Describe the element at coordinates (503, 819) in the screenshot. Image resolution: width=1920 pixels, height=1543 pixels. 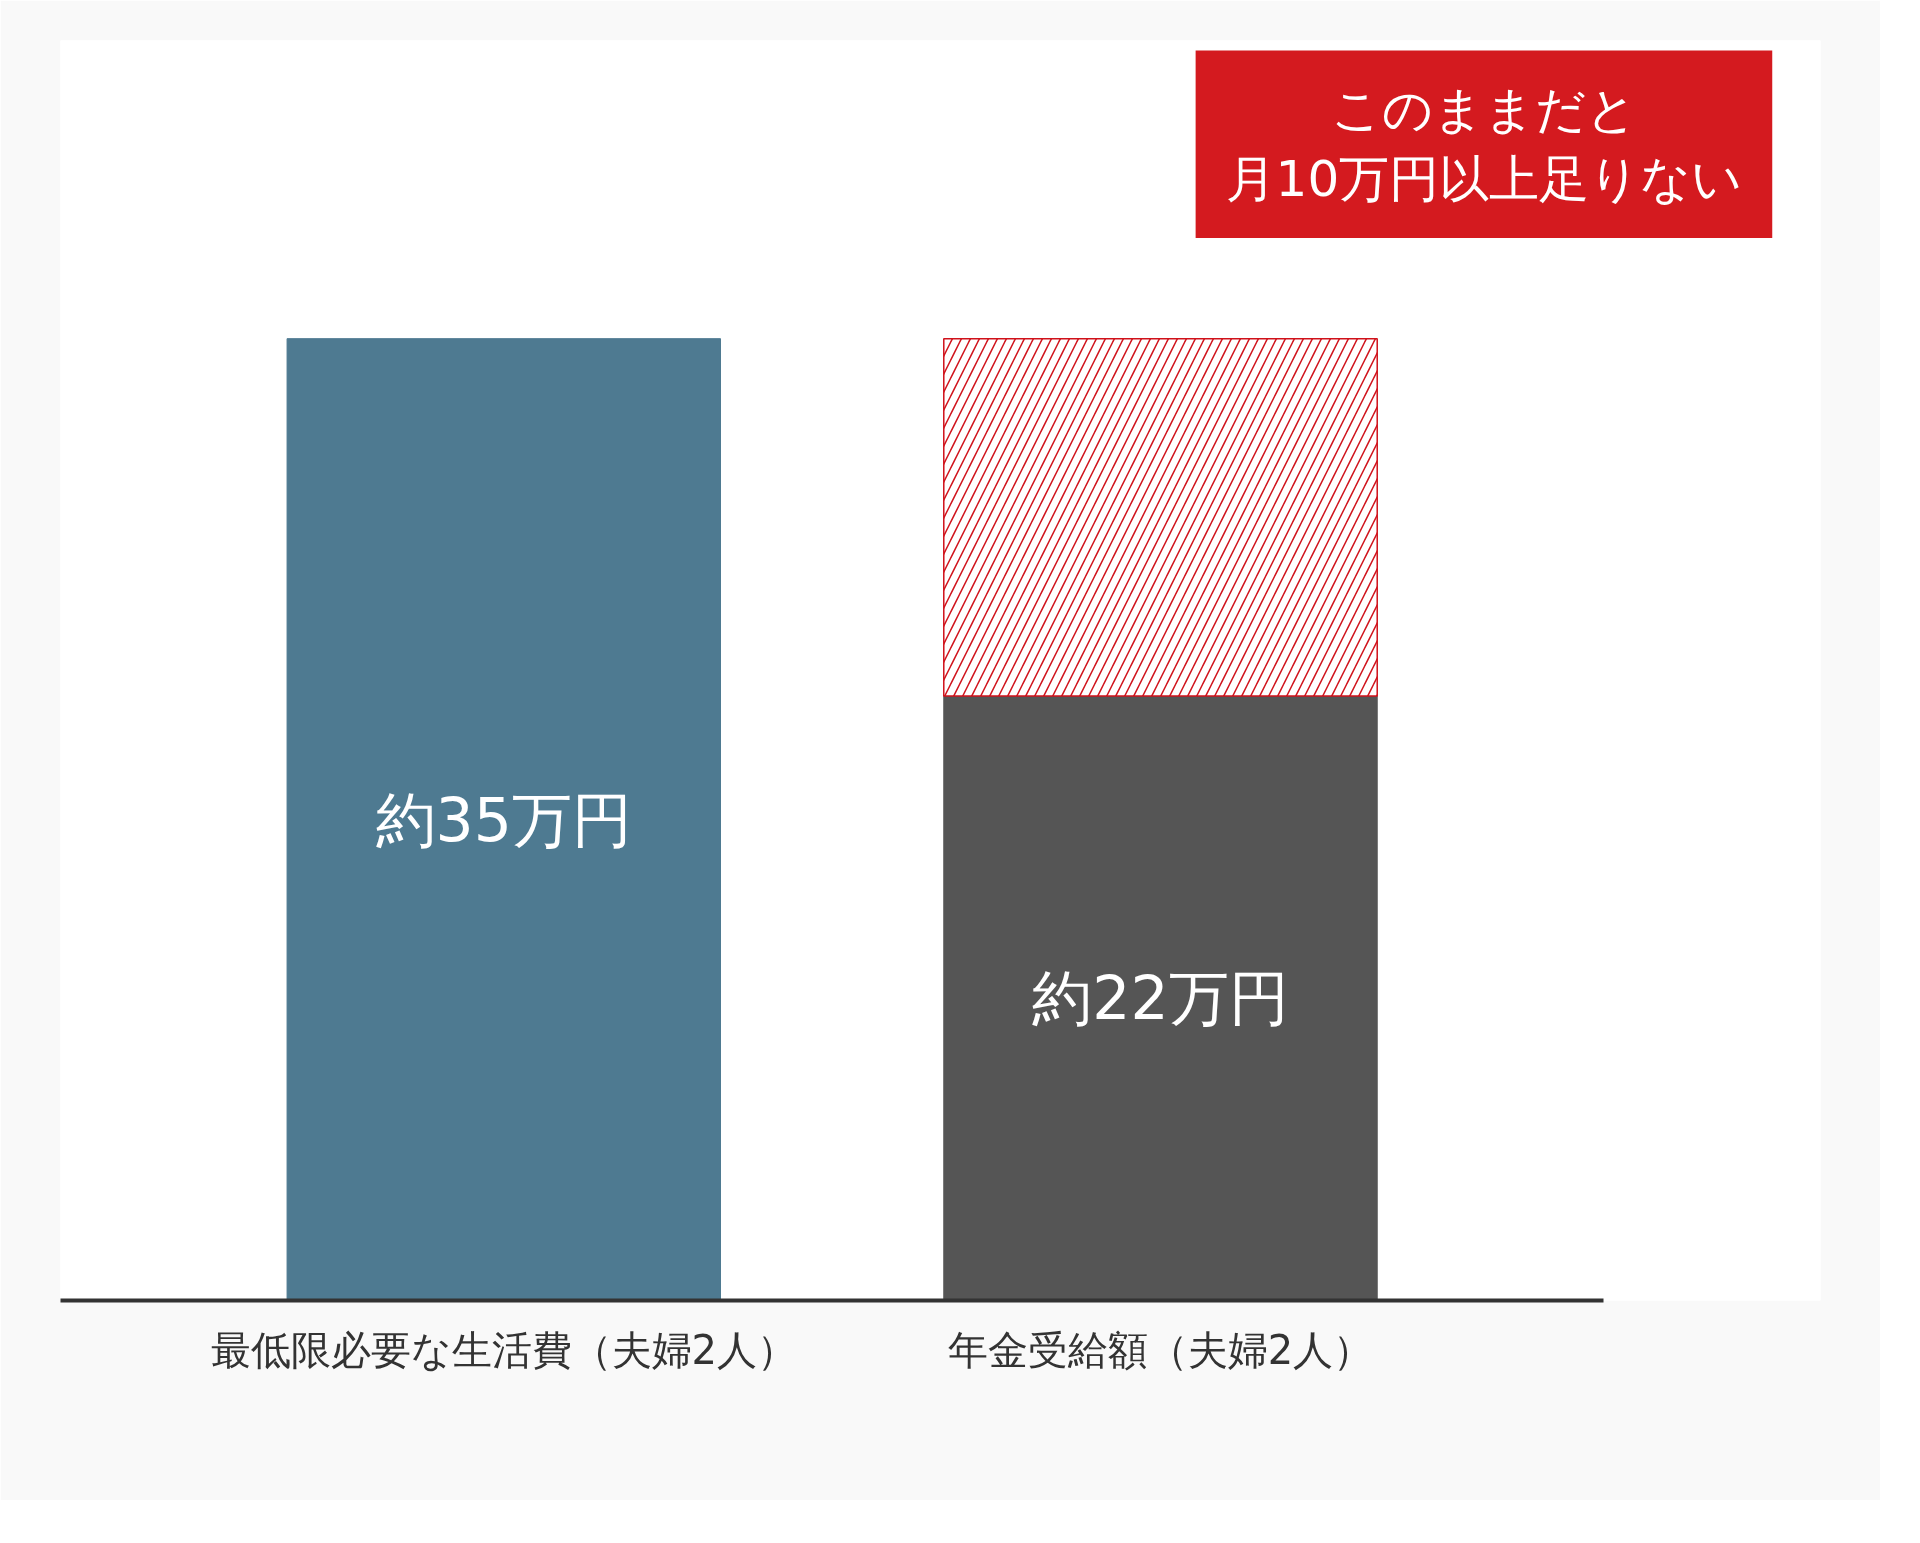
I see `data-label: 約35万円` at that location.